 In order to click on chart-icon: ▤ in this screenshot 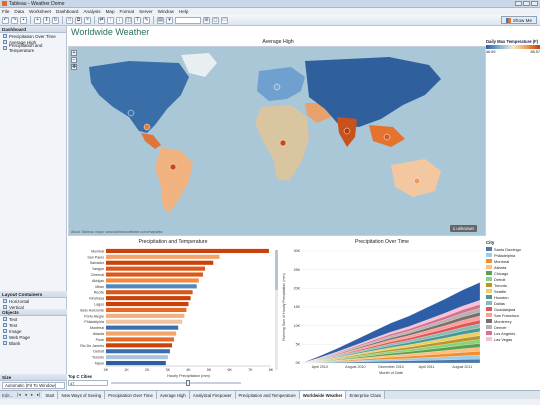, I will do `click(160, 20)`.